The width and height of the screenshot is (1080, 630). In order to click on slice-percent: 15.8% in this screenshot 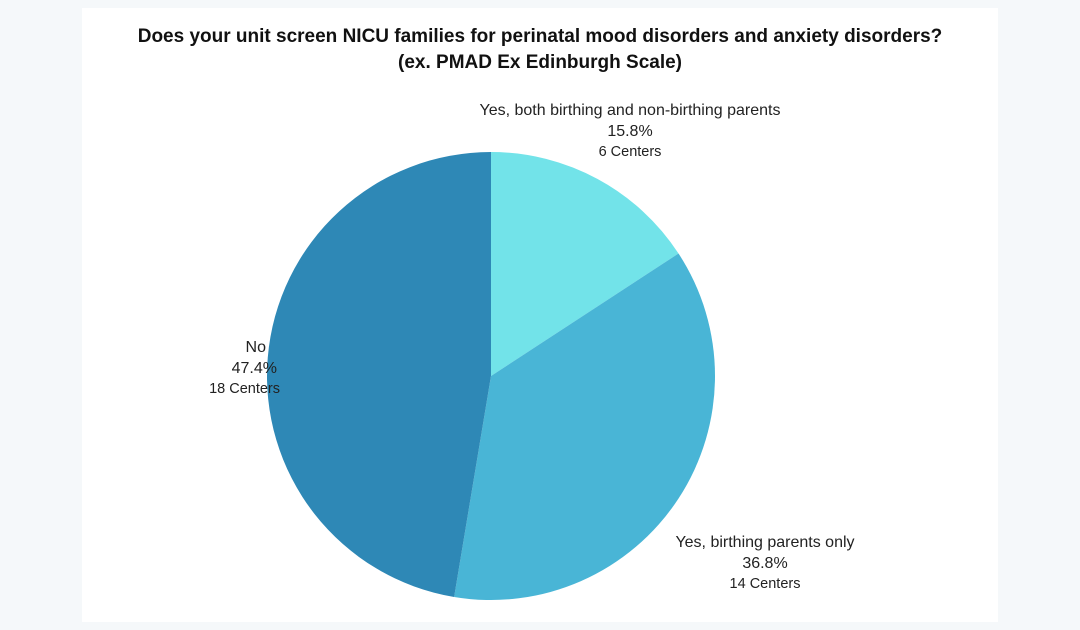, I will do `click(630, 131)`.